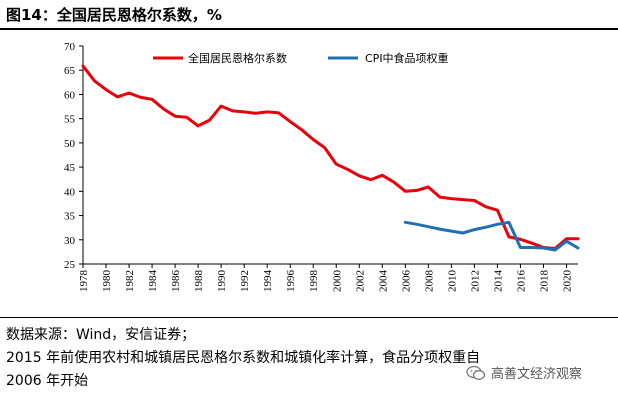 This screenshot has height=402, width=618. Describe the element at coordinates (70, 192) in the screenshot. I see `y-tick-label: 40` at that location.